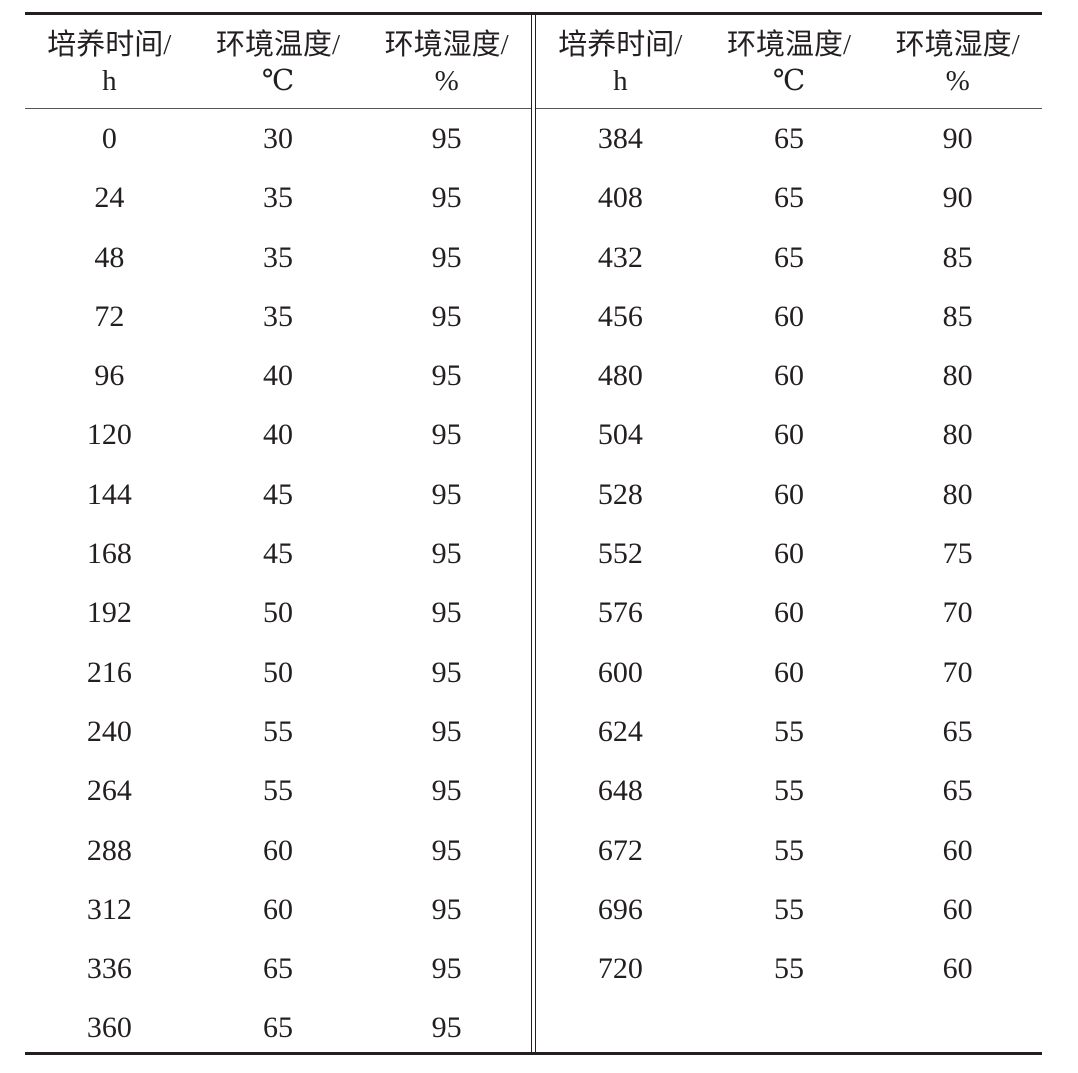 The width and height of the screenshot is (1078, 1073). Describe the element at coordinates (620, 672) in the screenshot. I see `cell-time: 600` at that location.